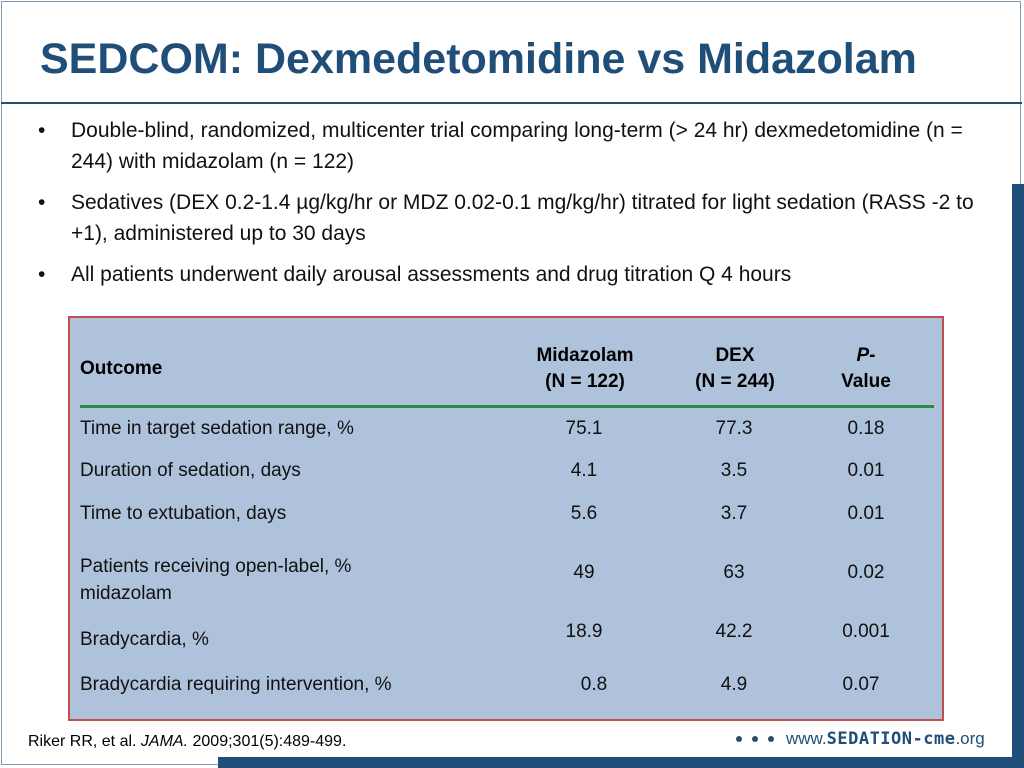 The width and height of the screenshot is (1024, 768). What do you see at coordinates (734, 572) in the screenshot?
I see `row-4-dex: 63` at bounding box center [734, 572].